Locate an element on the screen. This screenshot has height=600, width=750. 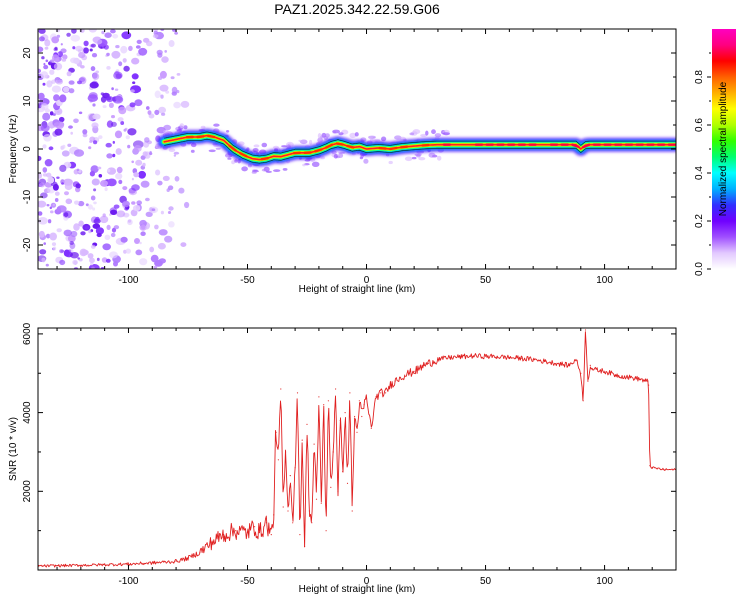
y-tick-label: -20 is located at coordinates (27, 244).